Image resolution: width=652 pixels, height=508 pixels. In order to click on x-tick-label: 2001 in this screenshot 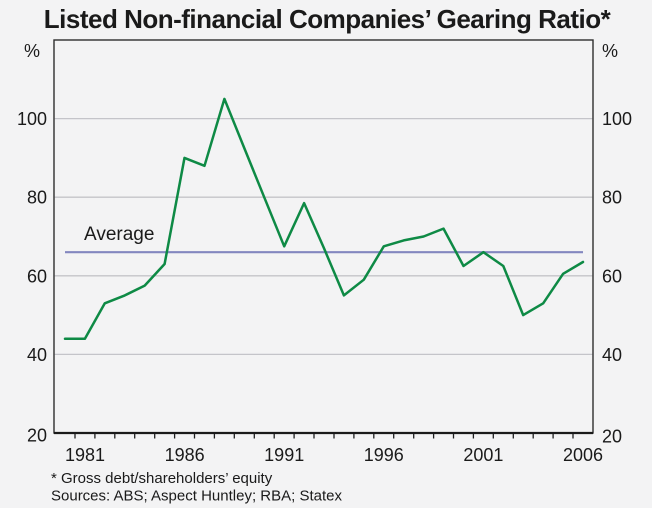, I will do `click(483, 455)`.